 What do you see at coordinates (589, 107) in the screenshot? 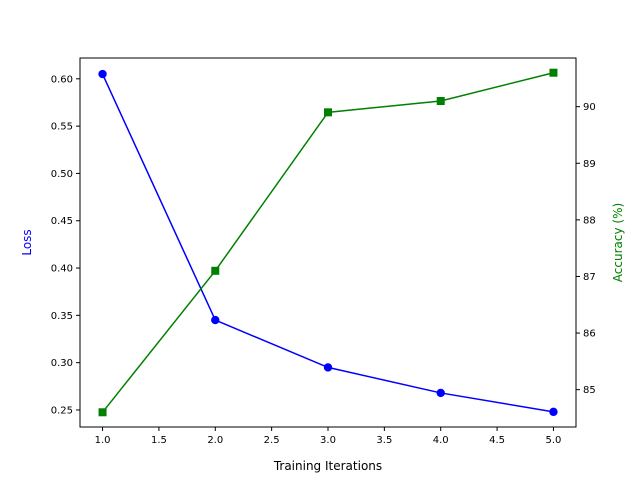
I see `right-y-tick-label: 90` at bounding box center [589, 107].